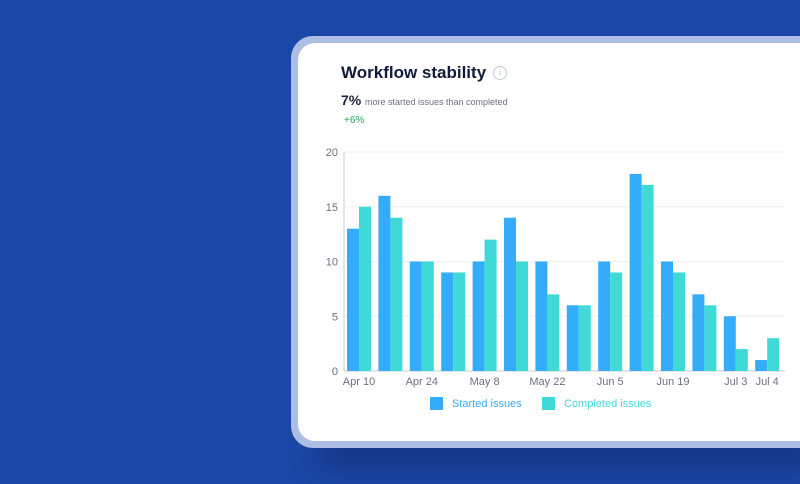  What do you see at coordinates (422, 382) in the screenshot?
I see `x-tick-label: Apr 24` at bounding box center [422, 382].